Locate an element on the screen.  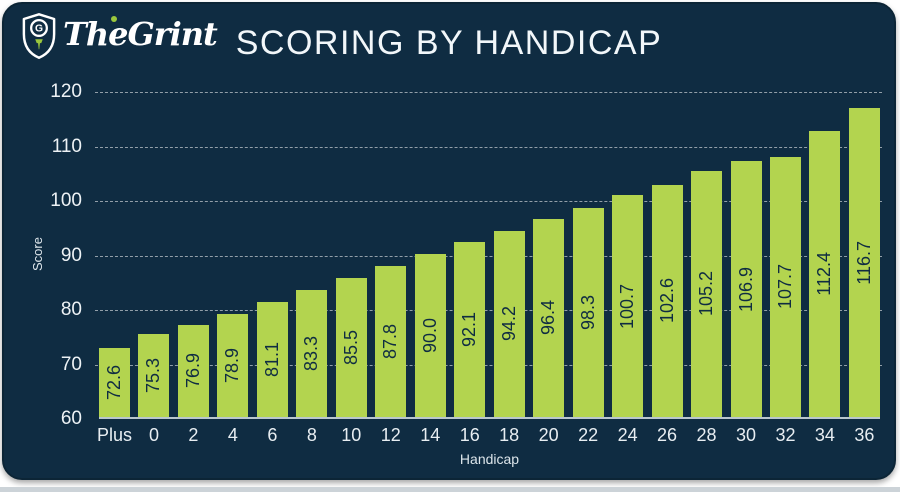
thegrint-logo: G TheGrint is located at coordinates (120, 36).